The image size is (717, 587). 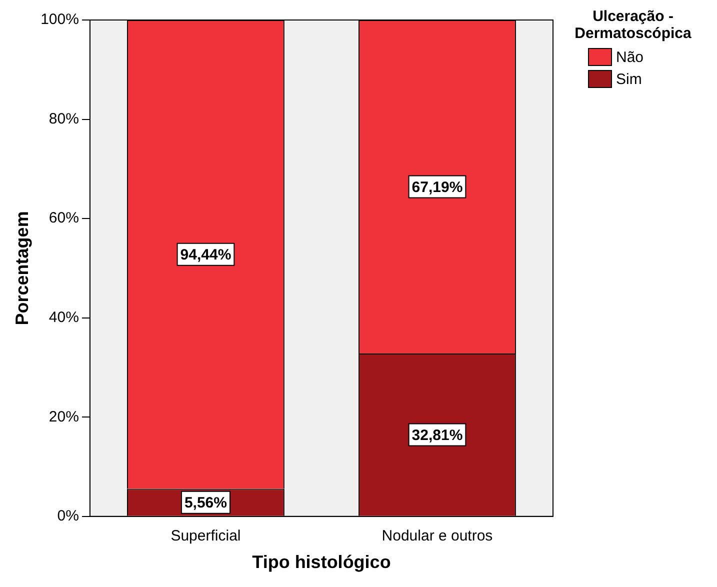 I want to click on y-tick-label: 40%, so click(x=63, y=317).